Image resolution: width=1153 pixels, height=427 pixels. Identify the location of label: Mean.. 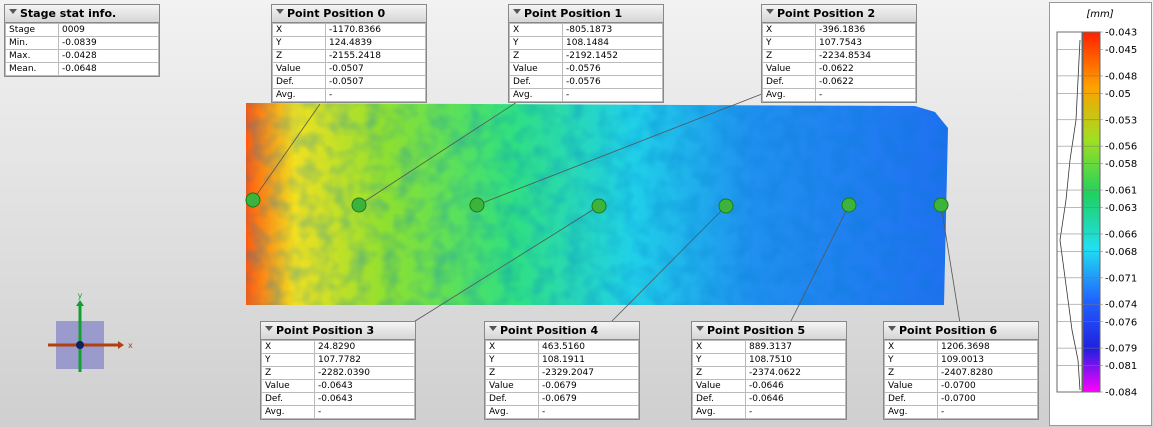
(32, 69).